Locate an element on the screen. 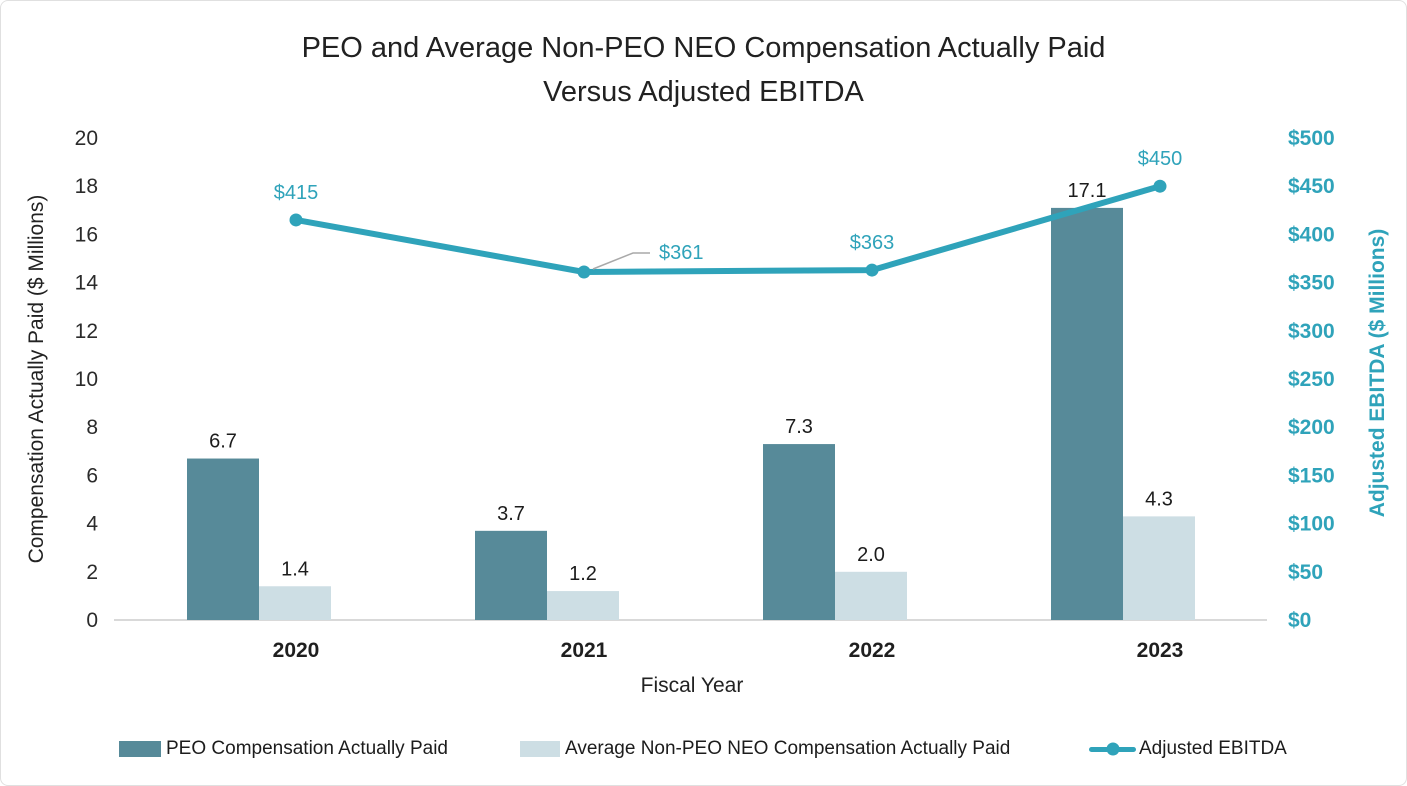  bar-value-label: 4.3 is located at coordinates (1159, 499).